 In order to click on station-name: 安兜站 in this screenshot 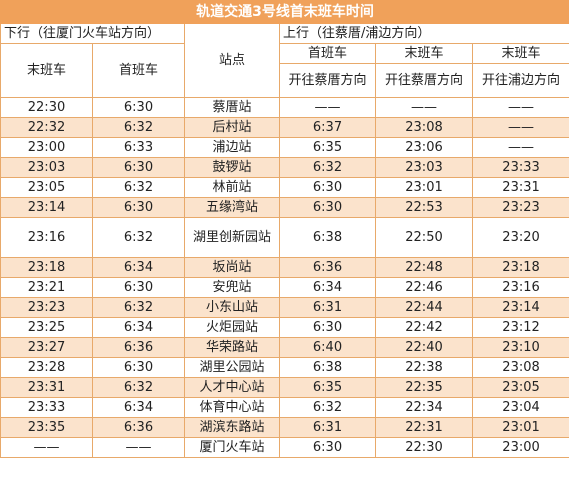, I will do `click(232, 287)`.